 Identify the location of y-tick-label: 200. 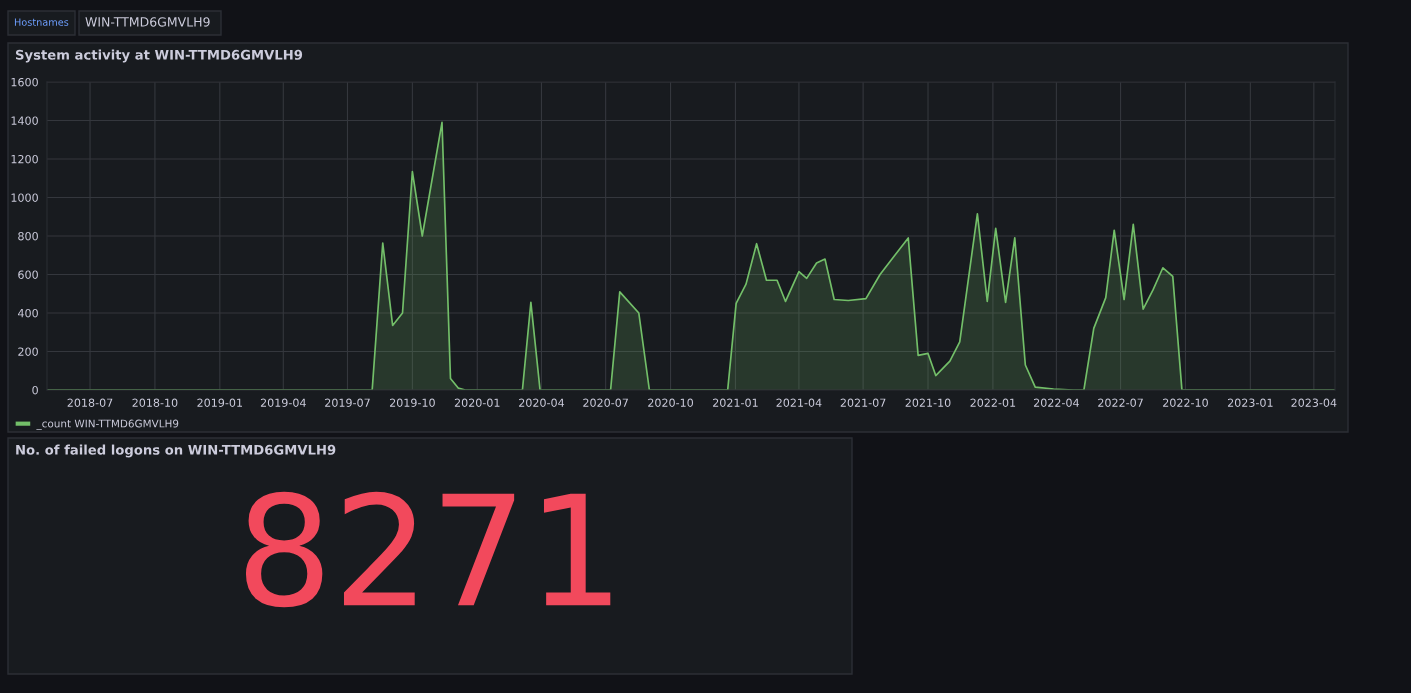
(28, 351).